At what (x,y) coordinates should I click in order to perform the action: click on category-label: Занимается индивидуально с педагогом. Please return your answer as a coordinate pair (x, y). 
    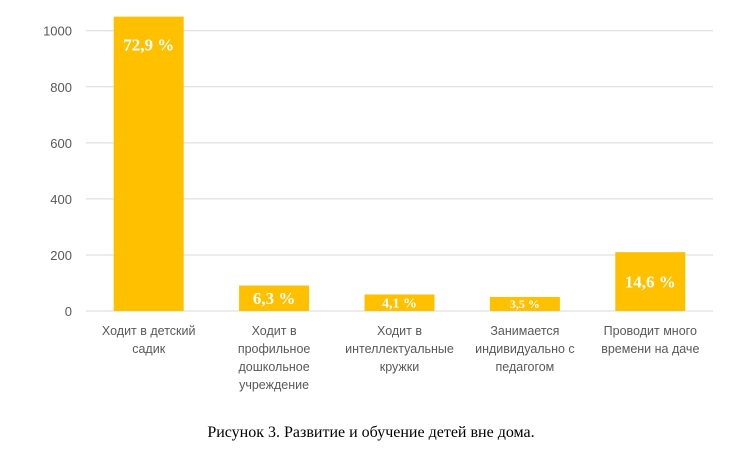
    Looking at the image, I should click on (525, 349).